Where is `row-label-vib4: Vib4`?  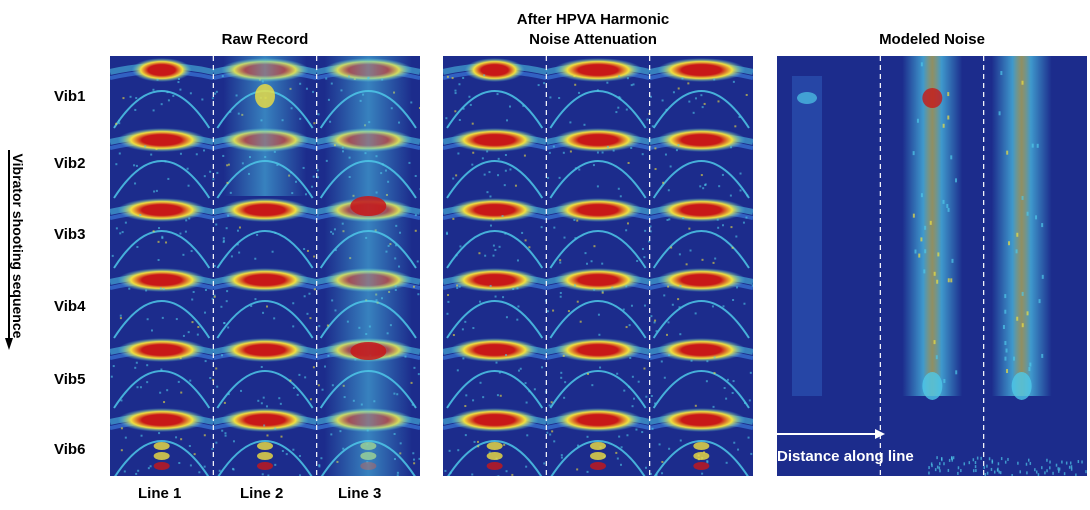 row-label-vib4: Vib4 is located at coordinates (70, 306).